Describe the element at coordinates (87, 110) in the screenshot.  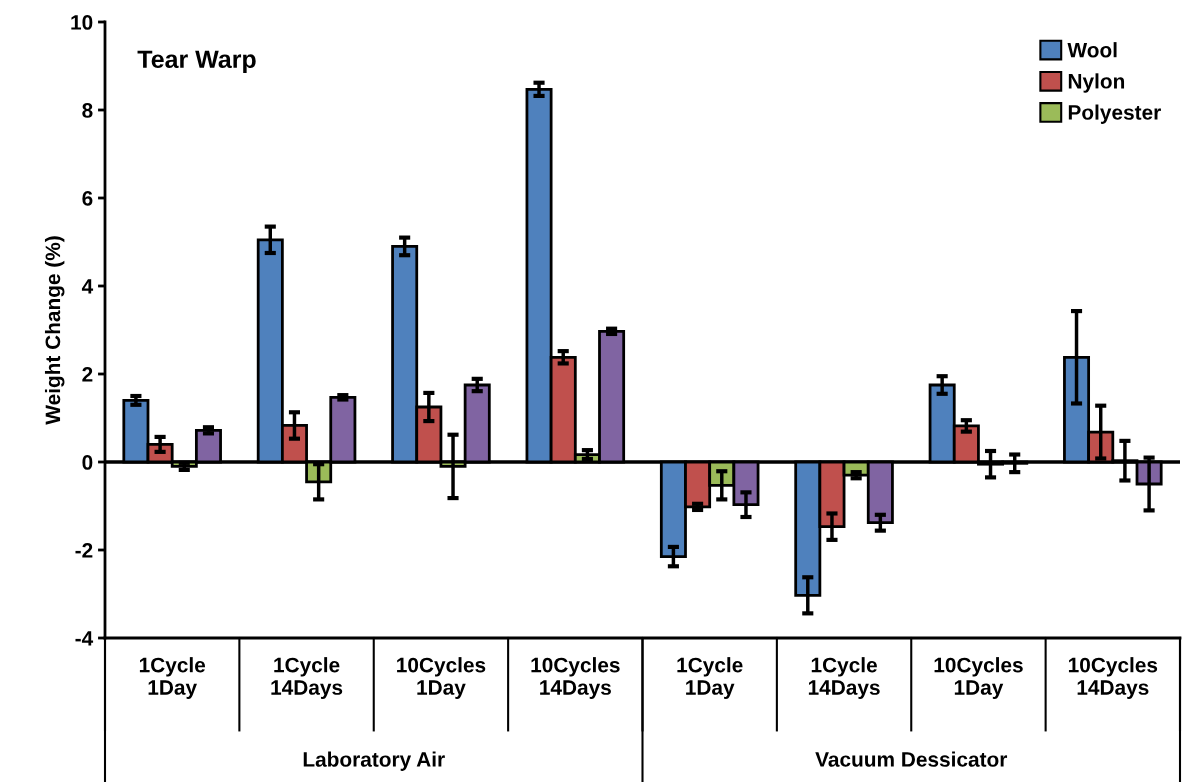
I see `y-tick-label: 8` at that location.